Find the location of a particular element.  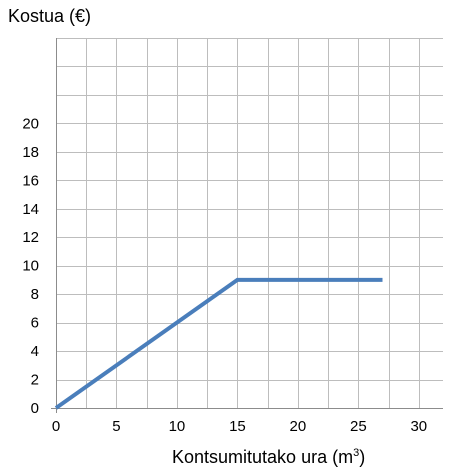

y-tick-label: 6 is located at coordinates (35, 323).